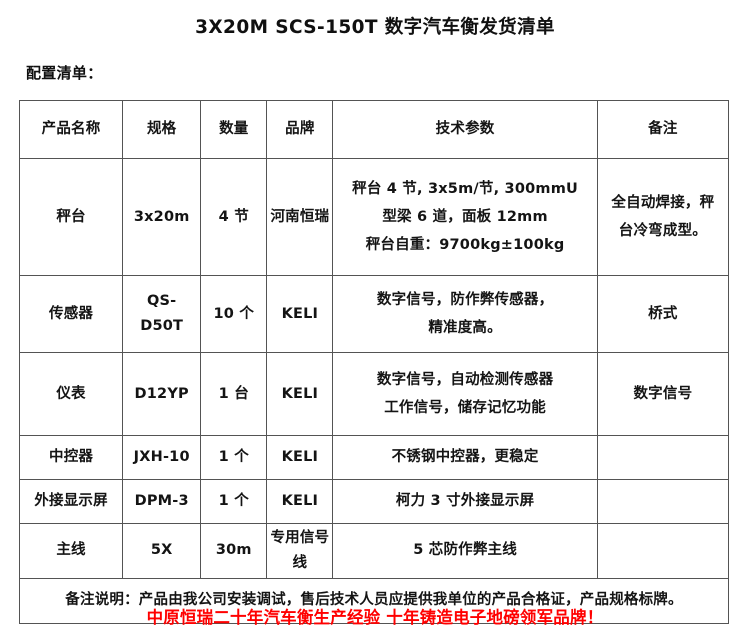 Image resolution: width=750 pixels, height=639 pixels. Describe the element at coordinates (162, 457) in the screenshot. I see `cell-specification: JXH-10` at that location.